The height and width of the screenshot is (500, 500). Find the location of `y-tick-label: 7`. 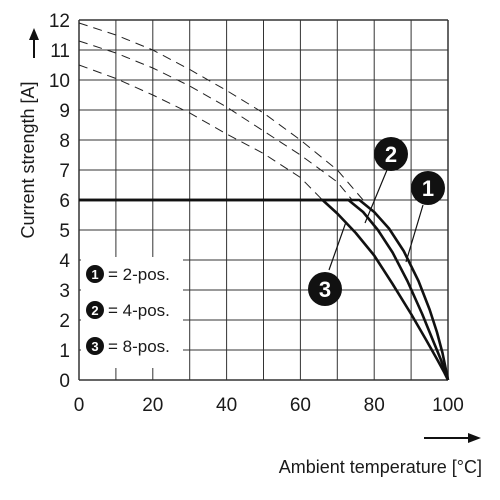

y-tick-label: 7 is located at coordinates (64, 171).